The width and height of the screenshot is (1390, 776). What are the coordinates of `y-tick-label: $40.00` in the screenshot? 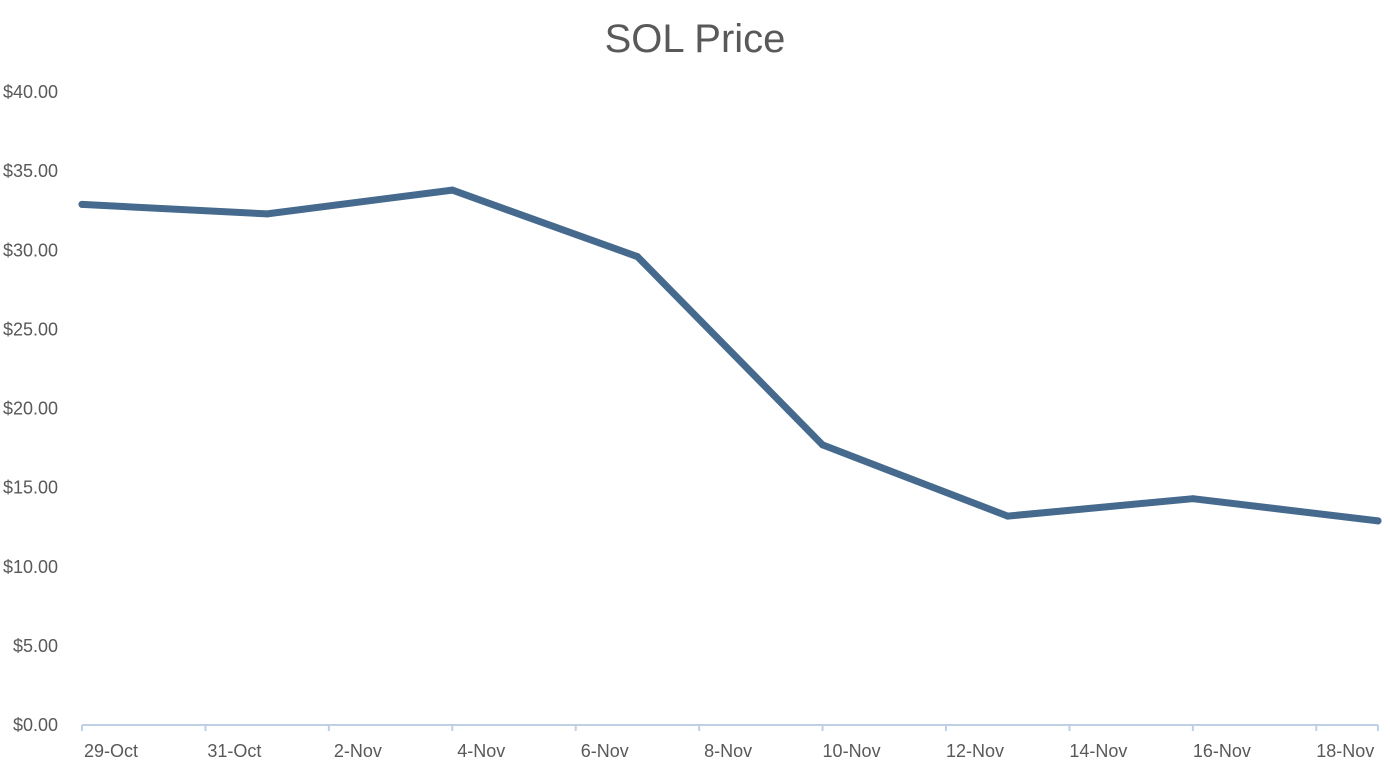 It's located at (30, 92).